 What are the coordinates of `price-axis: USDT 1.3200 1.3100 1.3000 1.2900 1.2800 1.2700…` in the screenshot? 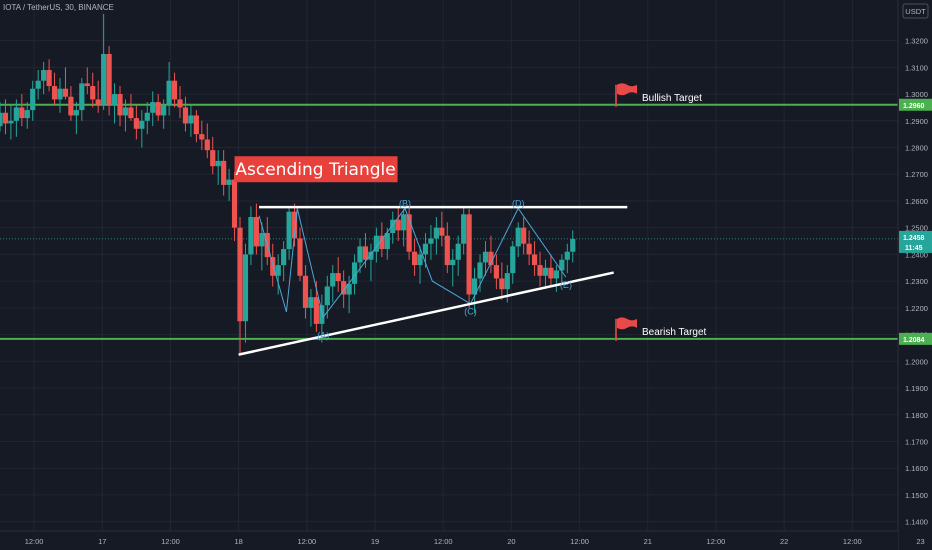 It's located at (914, 275).